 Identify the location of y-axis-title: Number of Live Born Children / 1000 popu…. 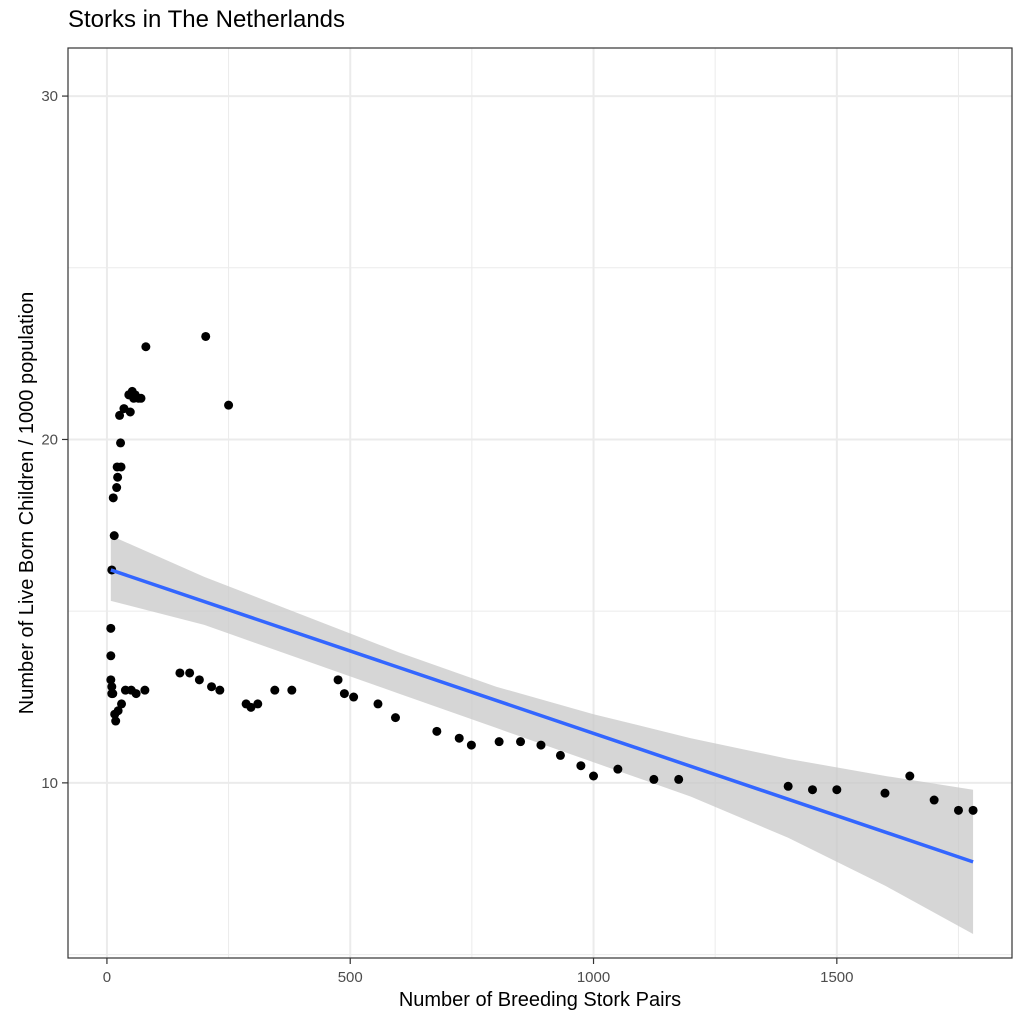
(27, 503).